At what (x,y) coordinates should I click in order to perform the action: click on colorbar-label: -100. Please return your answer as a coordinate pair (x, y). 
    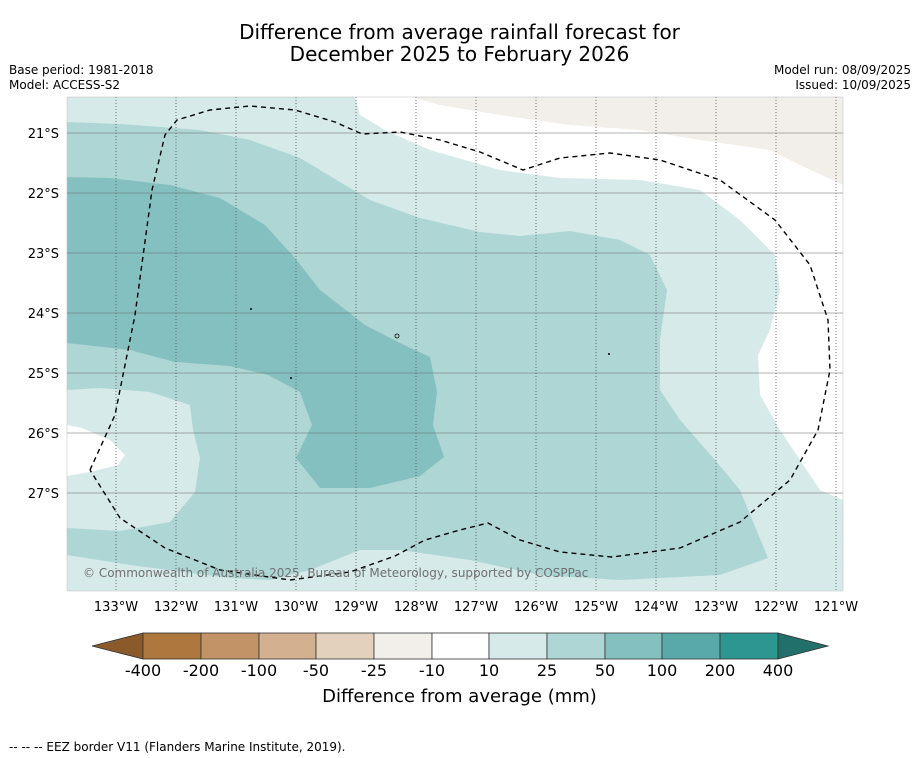
    Looking at the image, I should click on (259, 670).